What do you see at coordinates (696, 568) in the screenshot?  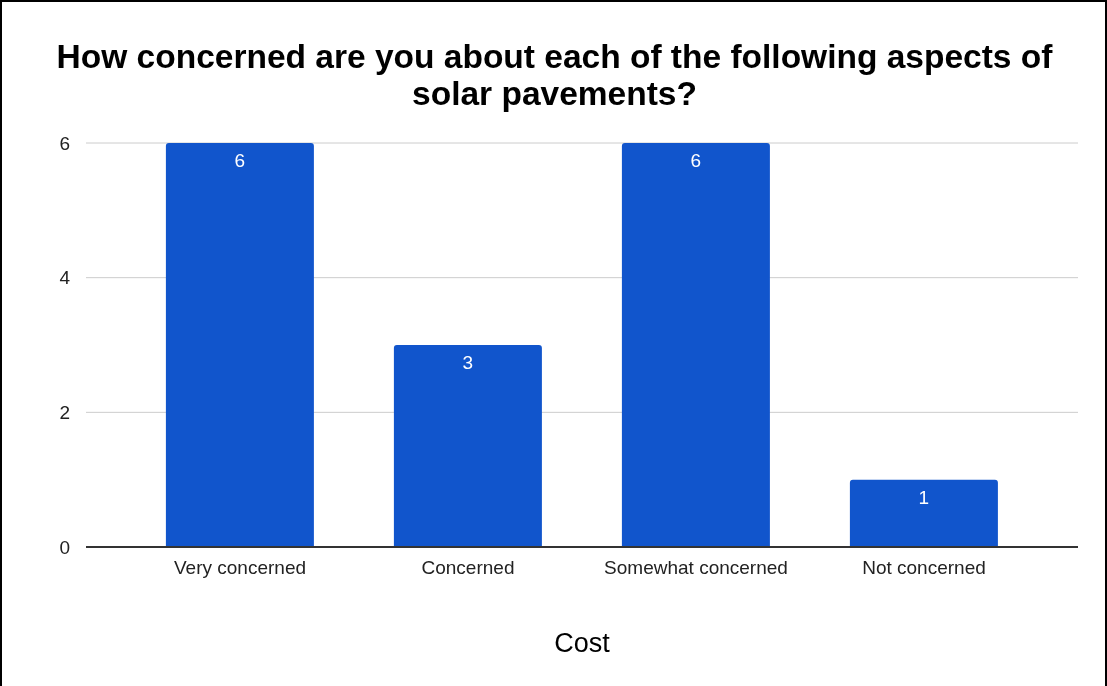 I see `x-tick-label: Somewhat concerned` at bounding box center [696, 568].